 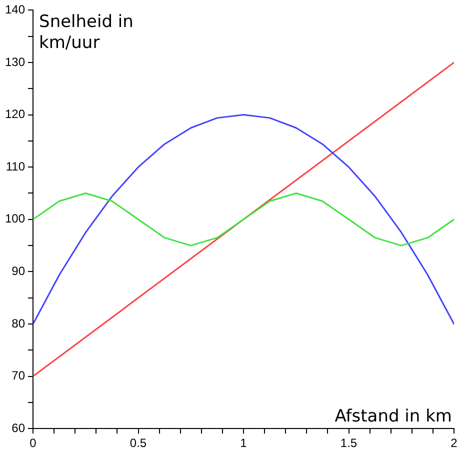 What do you see at coordinates (19, 375) in the screenshot?
I see `y-tick-label: 70` at bounding box center [19, 375].